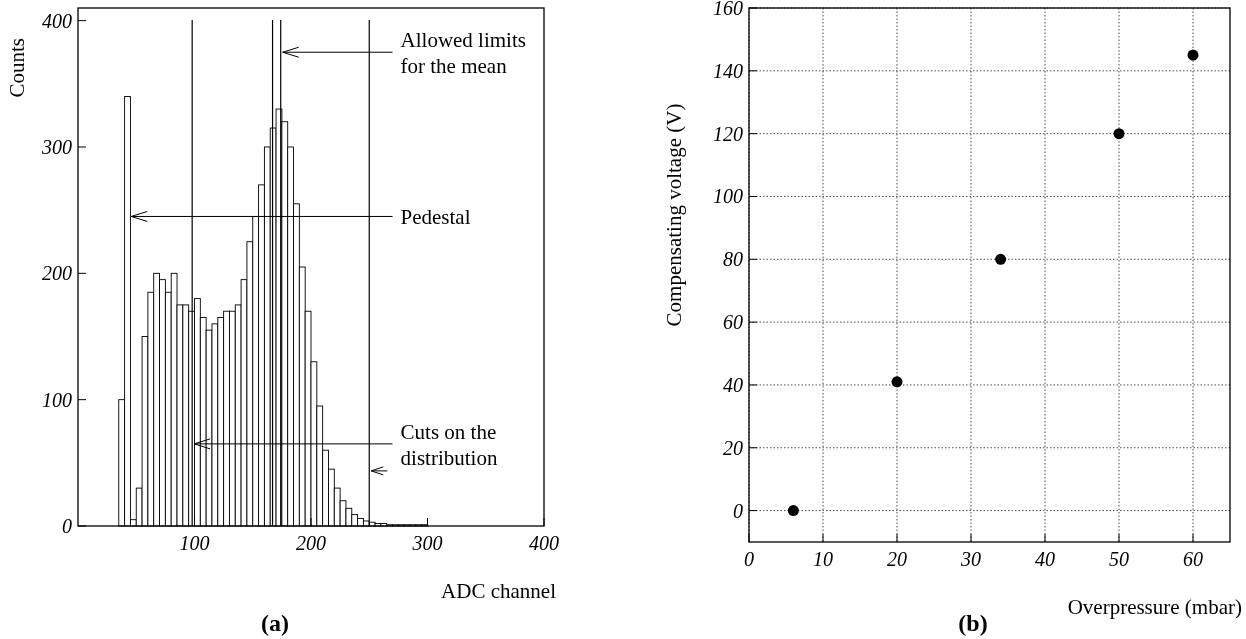 The height and width of the screenshot is (639, 1246). What do you see at coordinates (449, 444) in the screenshot?
I see `annotation: Cuts on the distribution` at bounding box center [449, 444].